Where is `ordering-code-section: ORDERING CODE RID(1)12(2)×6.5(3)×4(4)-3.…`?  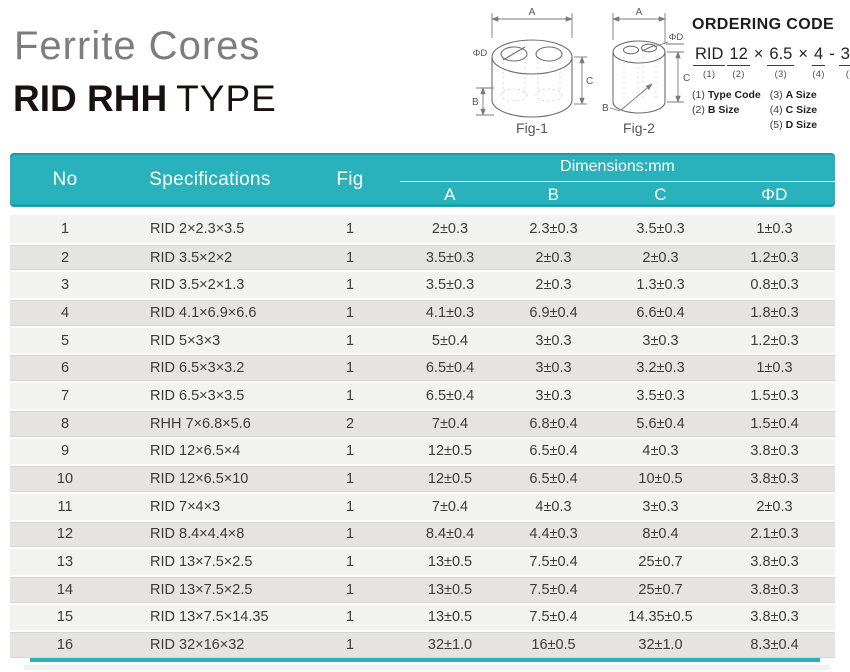 ordering-code-section: ORDERING CODE RID(1)12(2)×6.5(3)×4(4)-3.… is located at coordinates (771, 73).